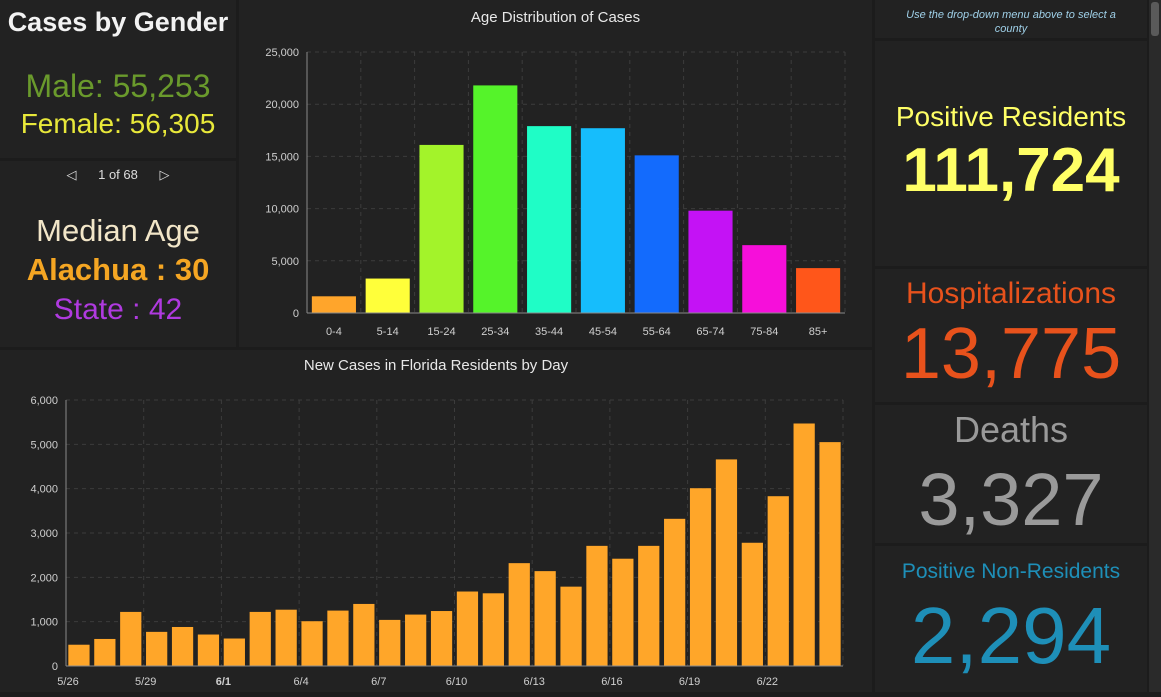  What do you see at coordinates (145, 682) in the screenshot?
I see `x-tick-label: 5/29` at bounding box center [145, 682].